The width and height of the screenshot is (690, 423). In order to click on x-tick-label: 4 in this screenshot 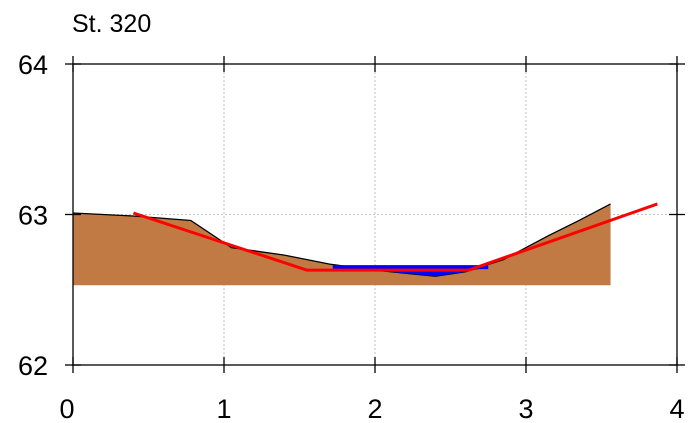, I will do `click(676, 408)`.